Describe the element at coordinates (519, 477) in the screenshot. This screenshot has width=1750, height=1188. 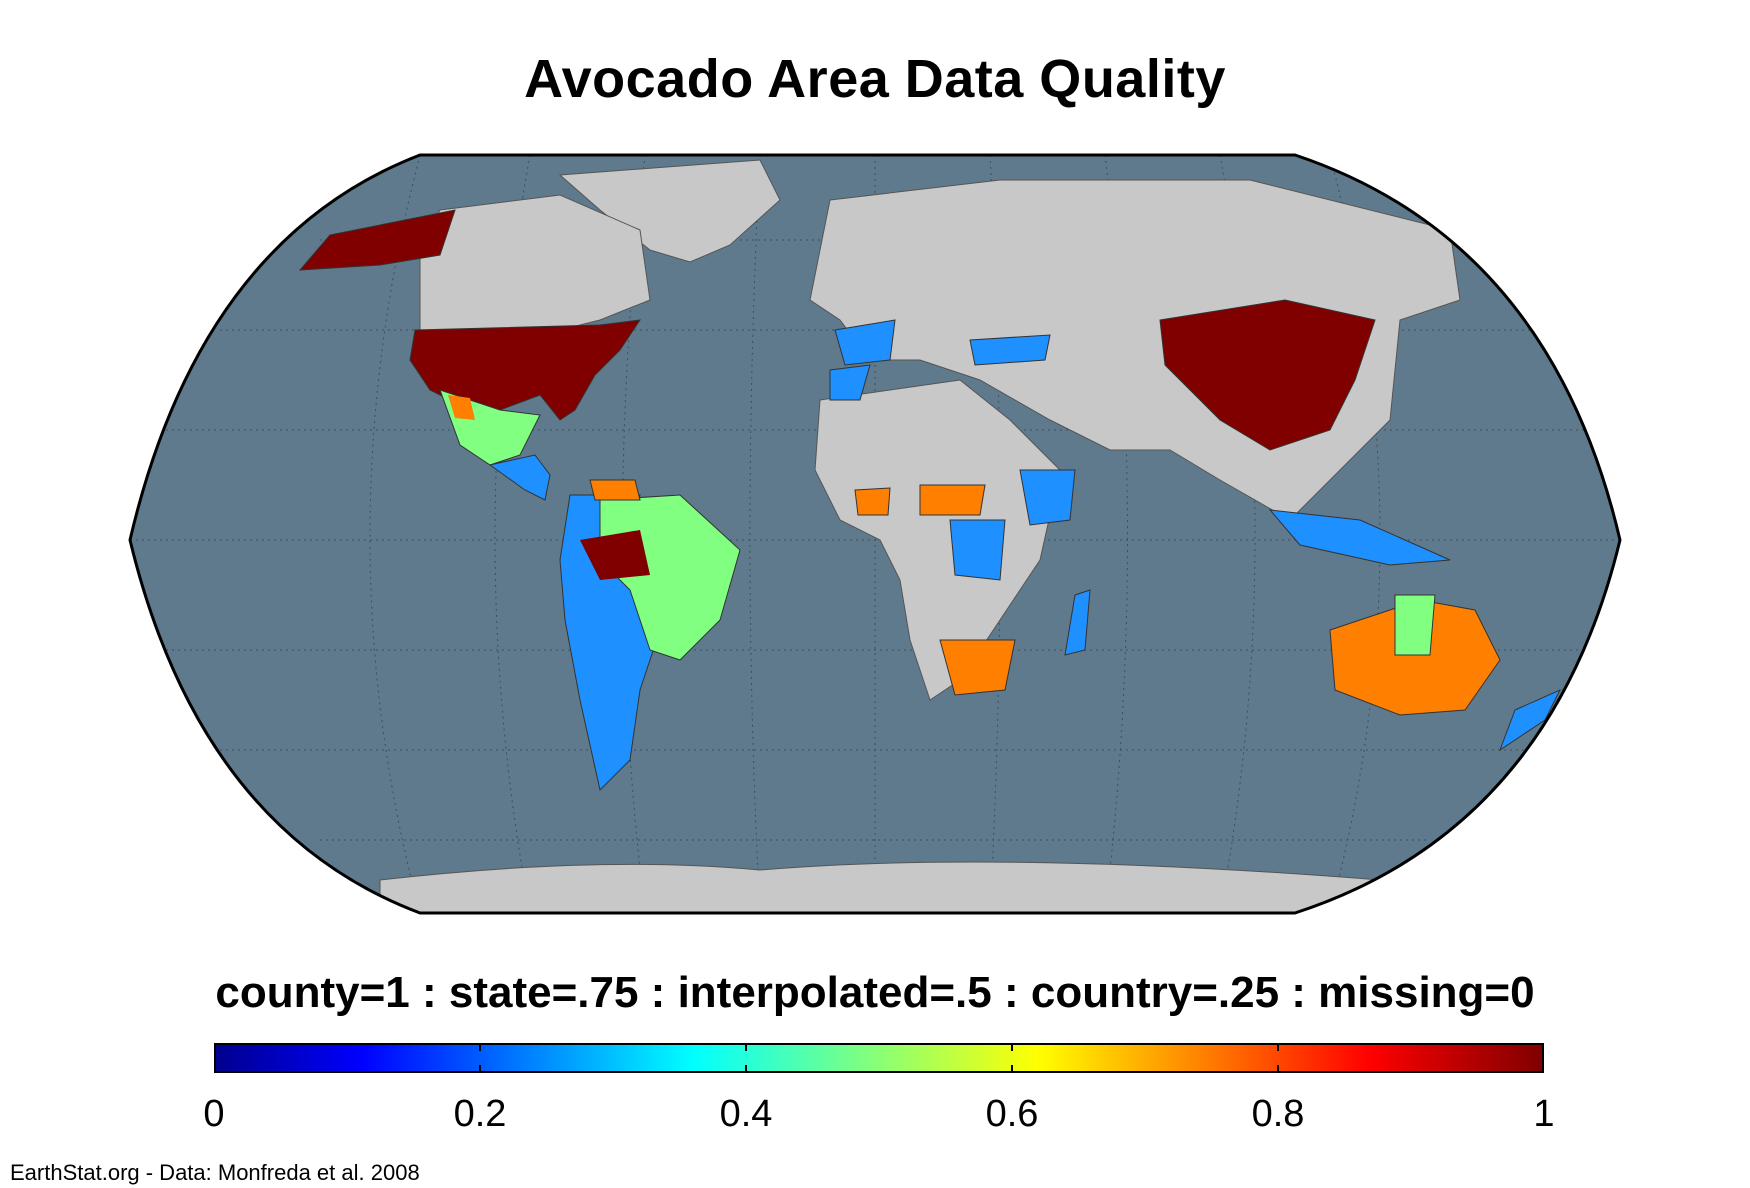
I see `central-america` at that location.